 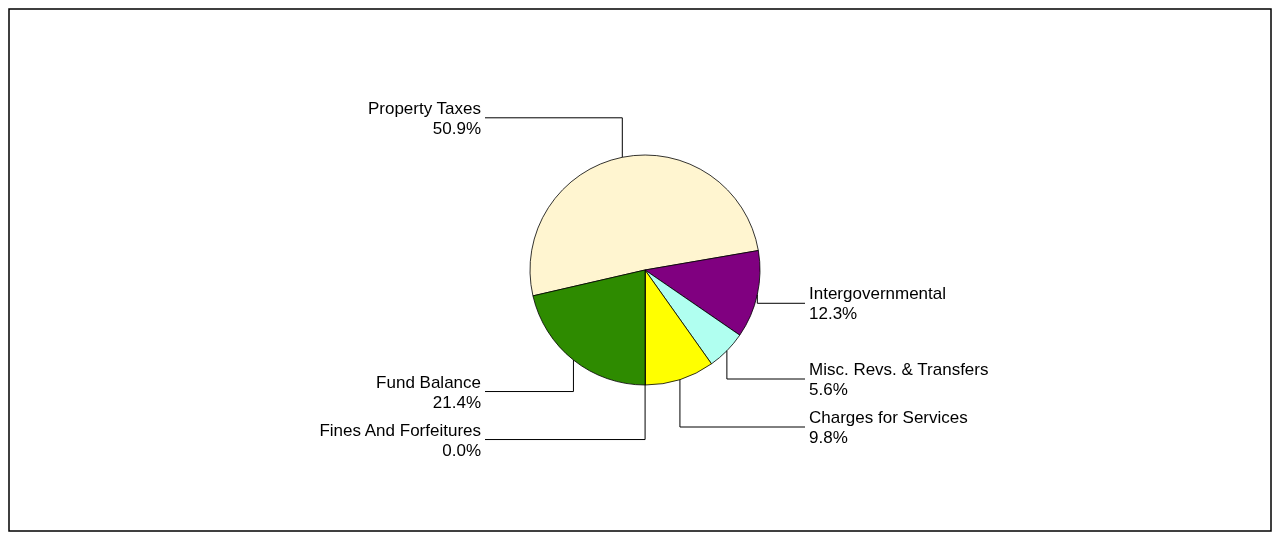 What do you see at coordinates (828, 438) in the screenshot?
I see `data-label: 9.8%` at bounding box center [828, 438].